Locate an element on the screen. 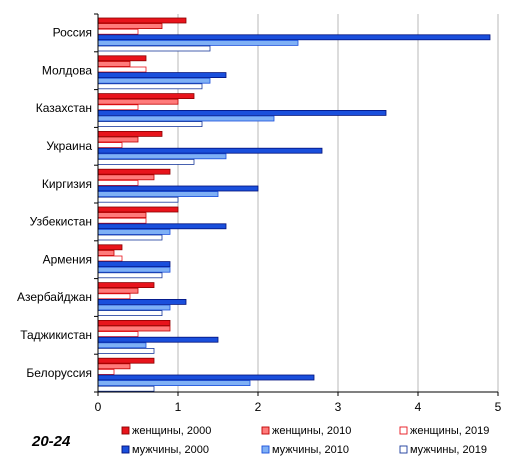 The image size is (516, 471). legend-label: мужчины, 2010 is located at coordinates (310, 450).